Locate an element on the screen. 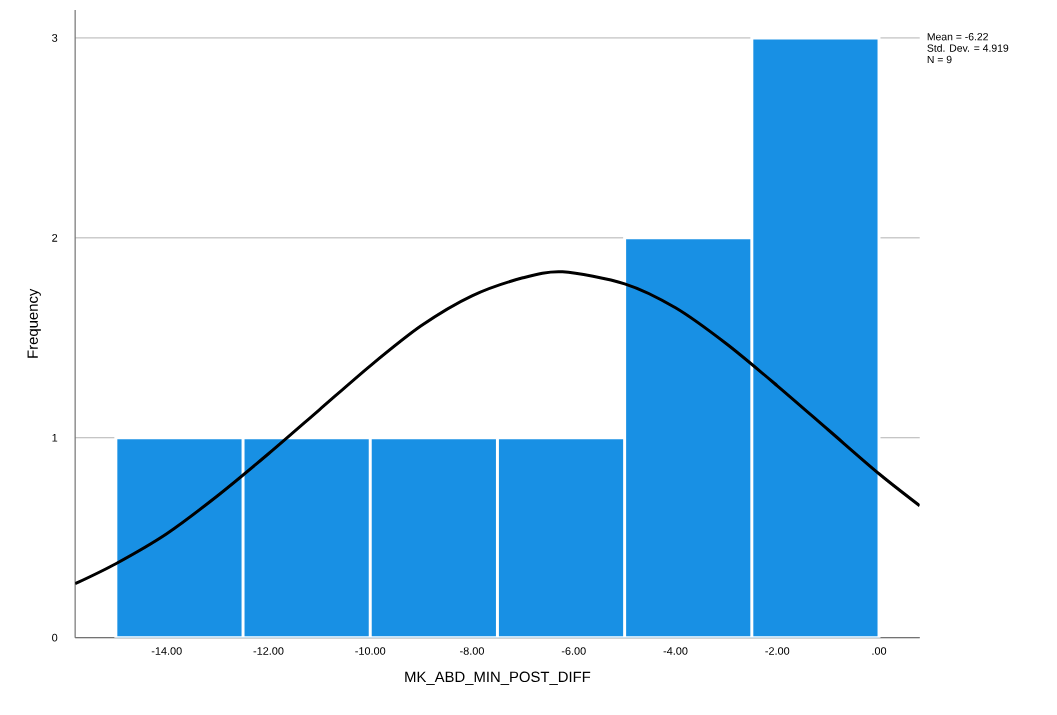 Image resolution: width=1057 pixels, height=715 pixels. text: Mean = -6.22 is located at coordinates (957, 36).